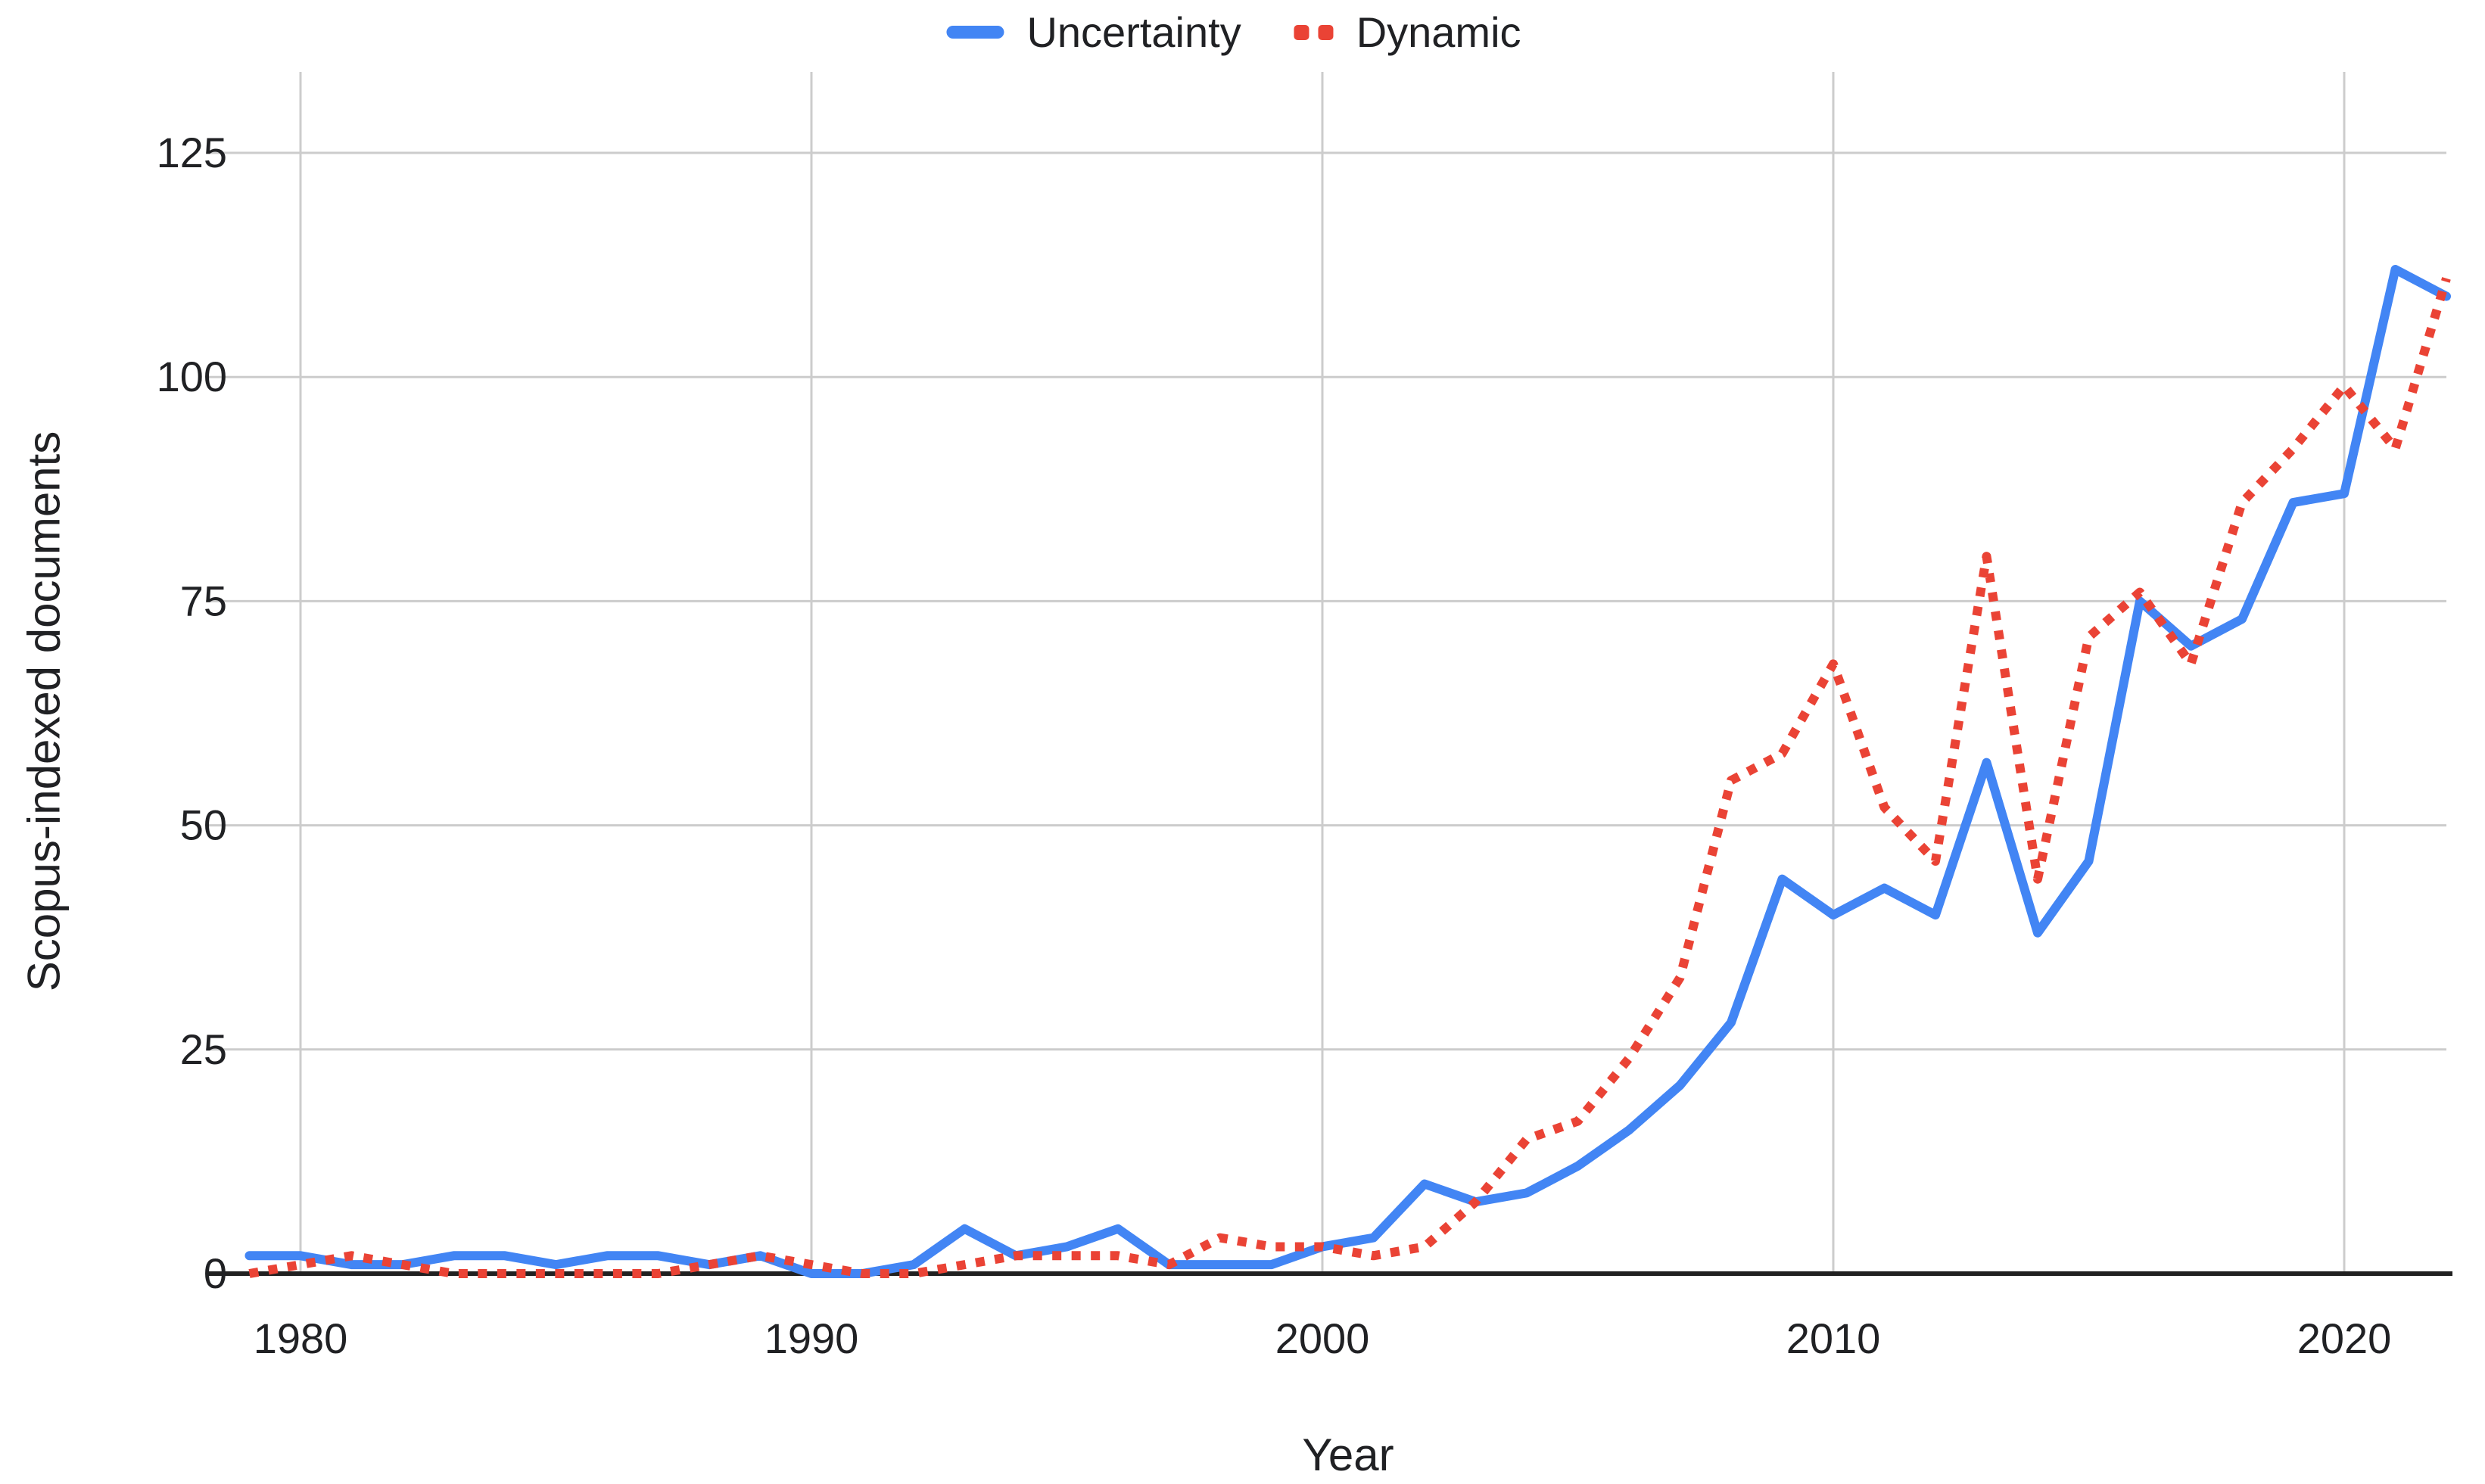 This screenshot has width=2485, height=1484. I want to click on y-tick-label-0: 0, so click(216, 1273).